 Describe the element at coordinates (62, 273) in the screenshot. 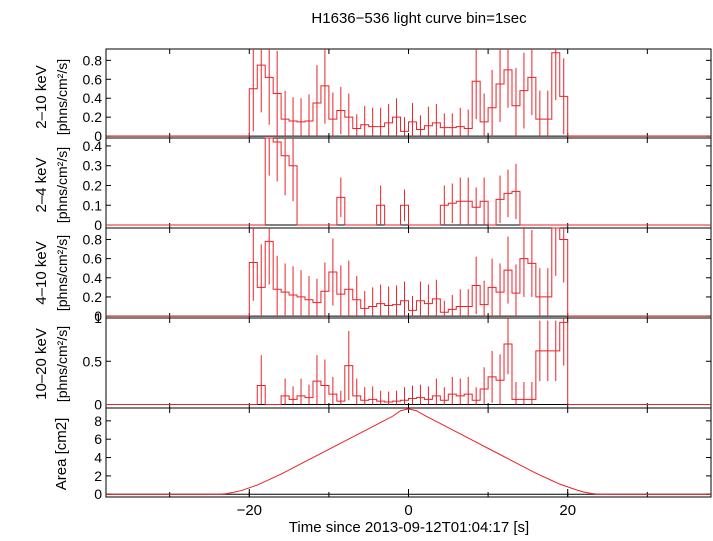

I see `ylabel-unit-2: [phns/cm²/s]` at that location.